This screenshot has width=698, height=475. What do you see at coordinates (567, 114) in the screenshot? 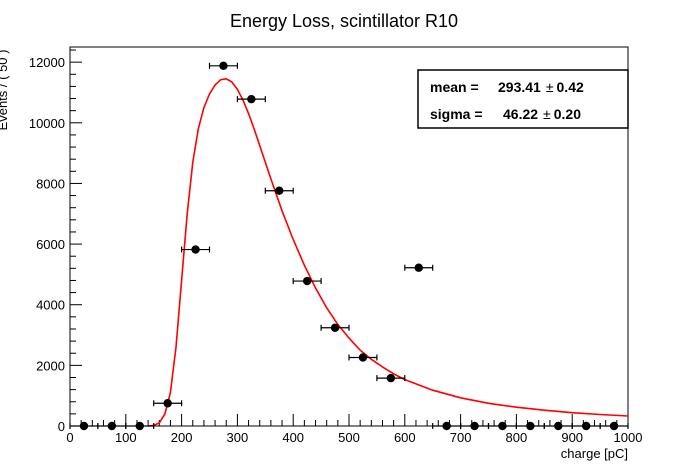
I see `stats-sigma-error: 0.20` at bounding box center [567, 114].